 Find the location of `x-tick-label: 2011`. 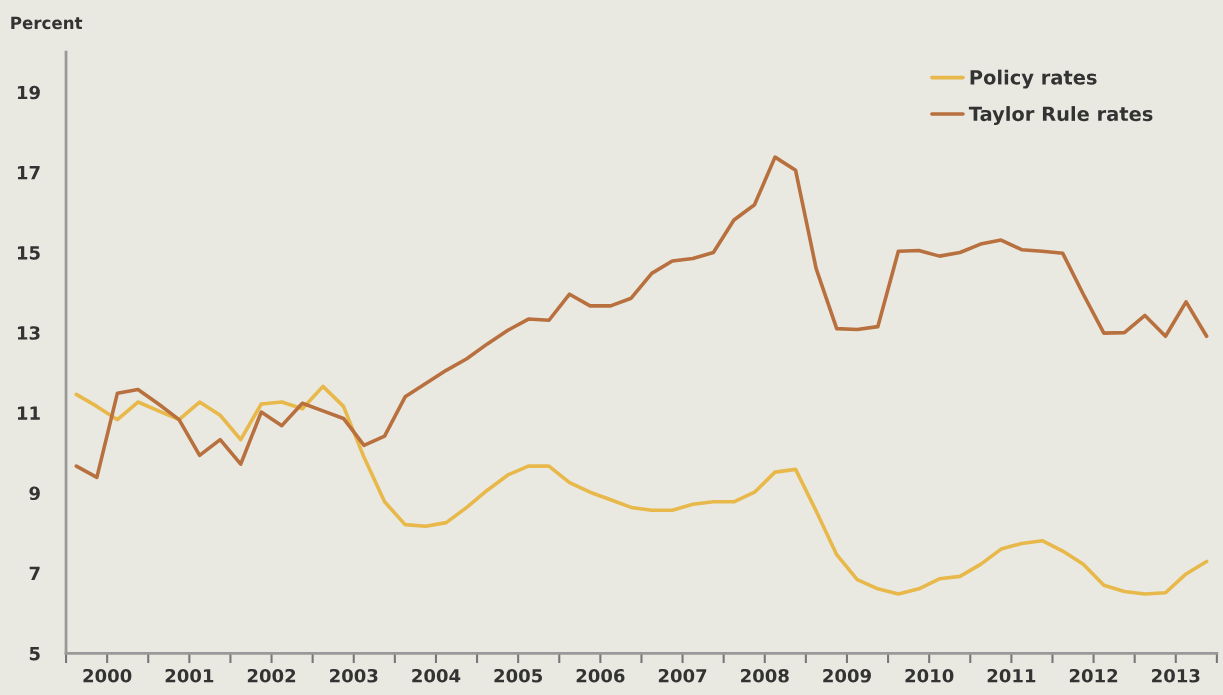

x-tick-label: 2011 is located at coordinates (1011, 675).